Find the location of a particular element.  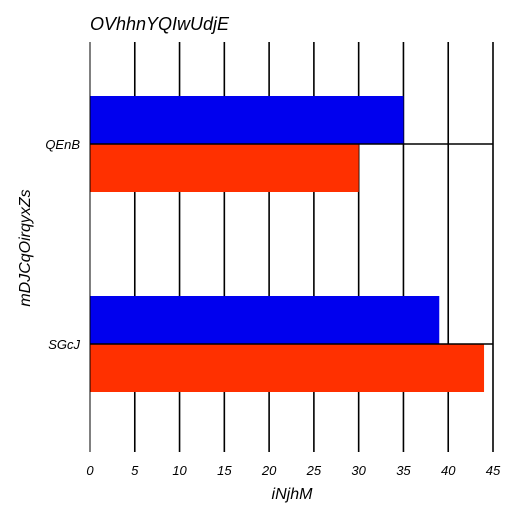

chart-title: OVhhnYQIwUdjE is located at coordinates (160, 24).